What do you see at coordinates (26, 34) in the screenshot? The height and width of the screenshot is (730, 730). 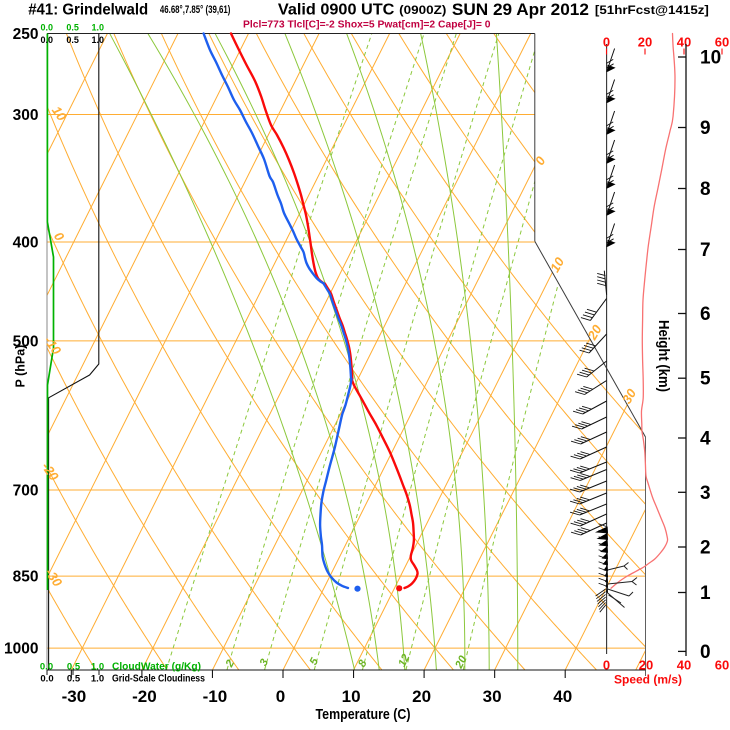 I see `svg-text: 250` at bounding box center [26, 34].